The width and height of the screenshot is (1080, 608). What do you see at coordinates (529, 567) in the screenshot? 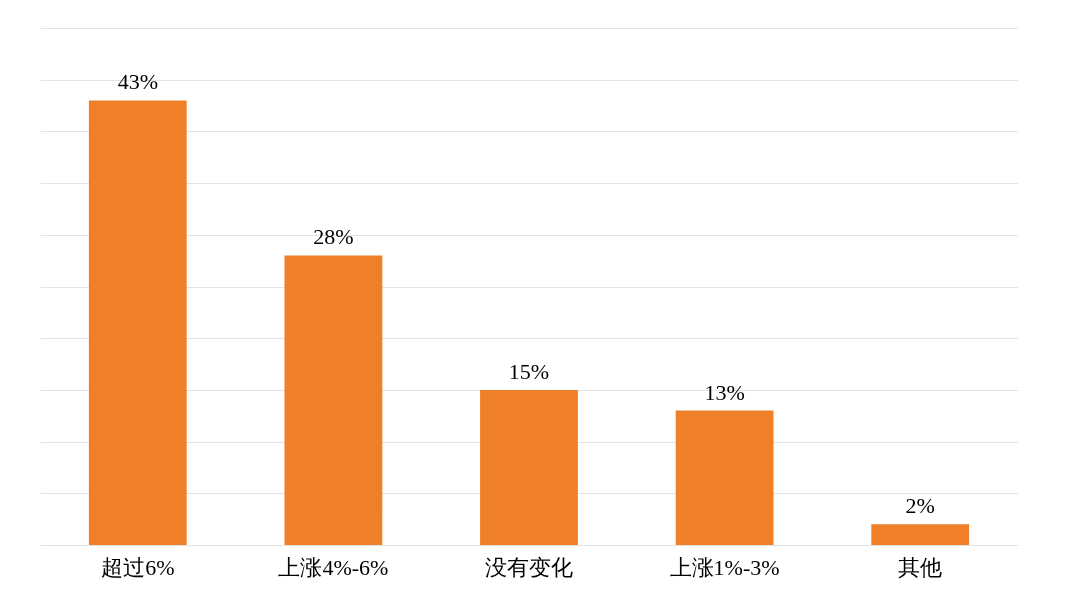
I see `x-tick-label: 没有变化` at bounding box center [529, 567].